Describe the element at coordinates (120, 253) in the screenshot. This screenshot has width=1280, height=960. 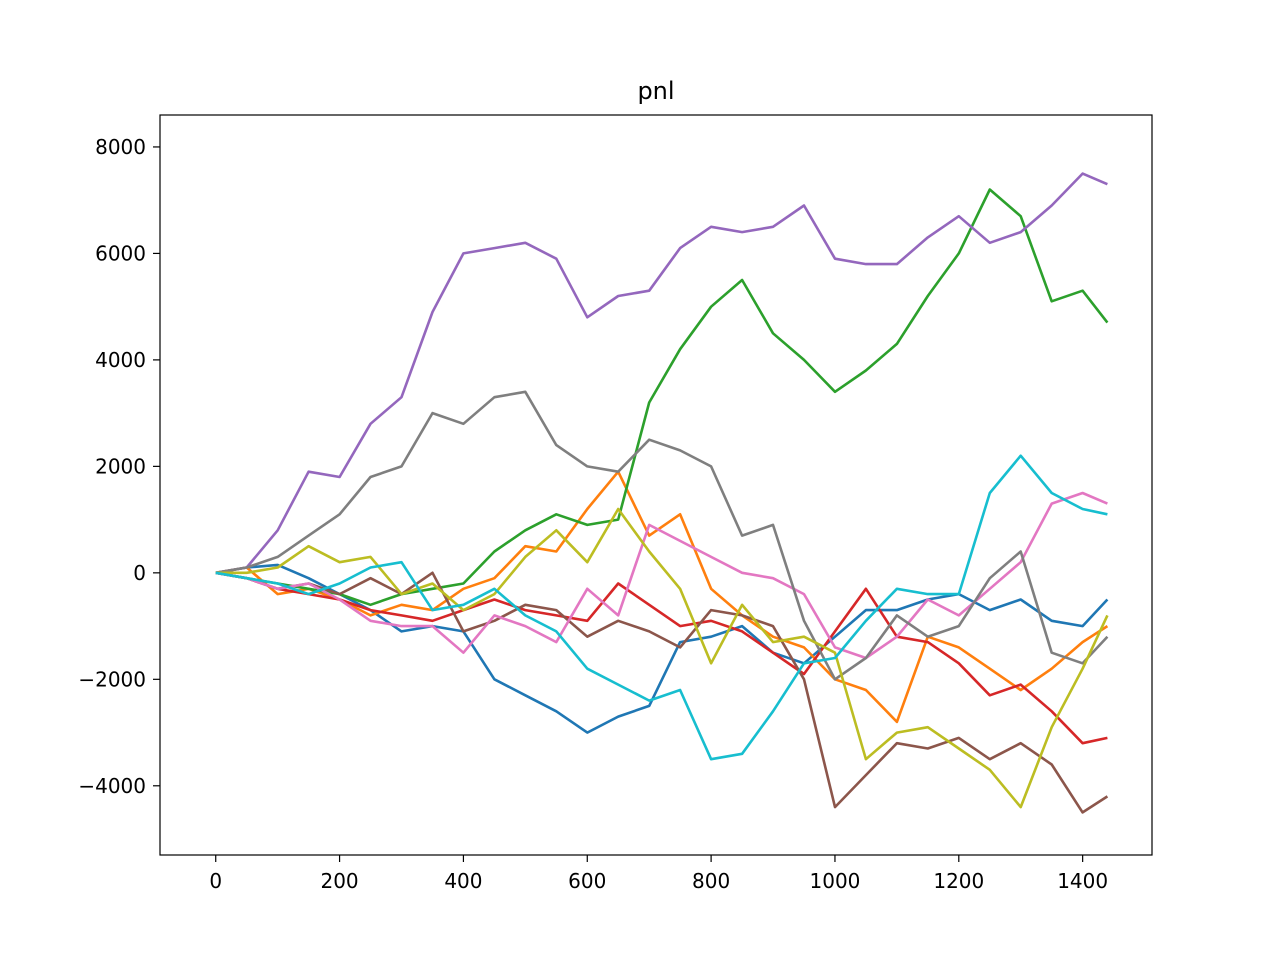
I see `y-tick-label: 6000` at that location.